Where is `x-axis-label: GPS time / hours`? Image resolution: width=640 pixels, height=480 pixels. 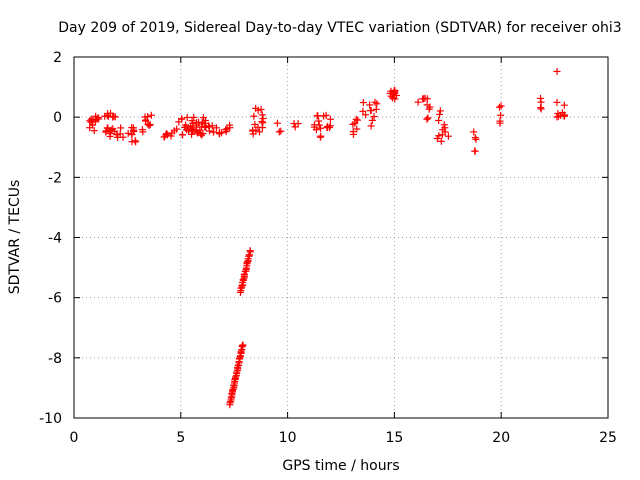 x-axis-label: GPS time / hours is located at coordinates (340, 466).